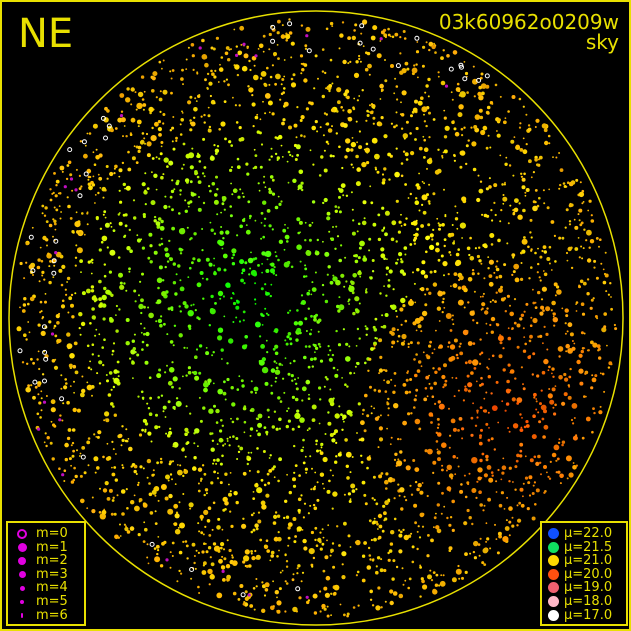 Image resolution: width=631 pixels, height=631 pixels. What do you see at coordinates (52, 588) in the screenshot?
I see `legend-label: m=4` at bounding box center [52, 588].